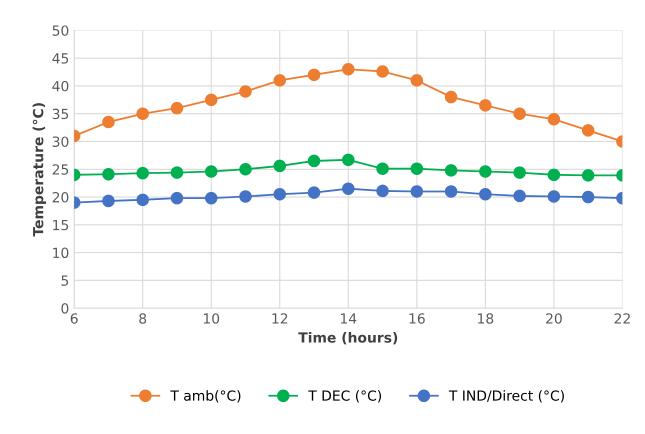  I want to click on y-axis-title: Temperature (°C), so click(39, 169).